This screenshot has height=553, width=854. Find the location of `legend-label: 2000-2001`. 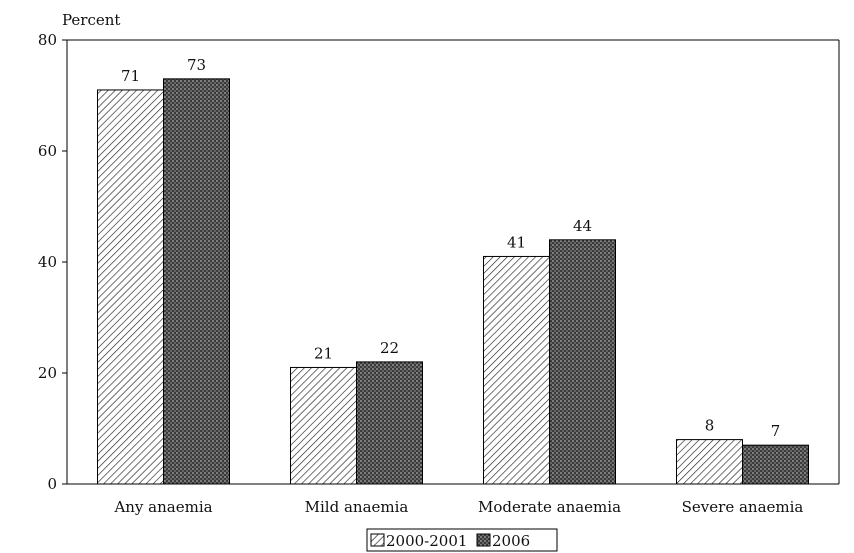

legend-label: 2000-2001 is located at coordinates (426, 541).